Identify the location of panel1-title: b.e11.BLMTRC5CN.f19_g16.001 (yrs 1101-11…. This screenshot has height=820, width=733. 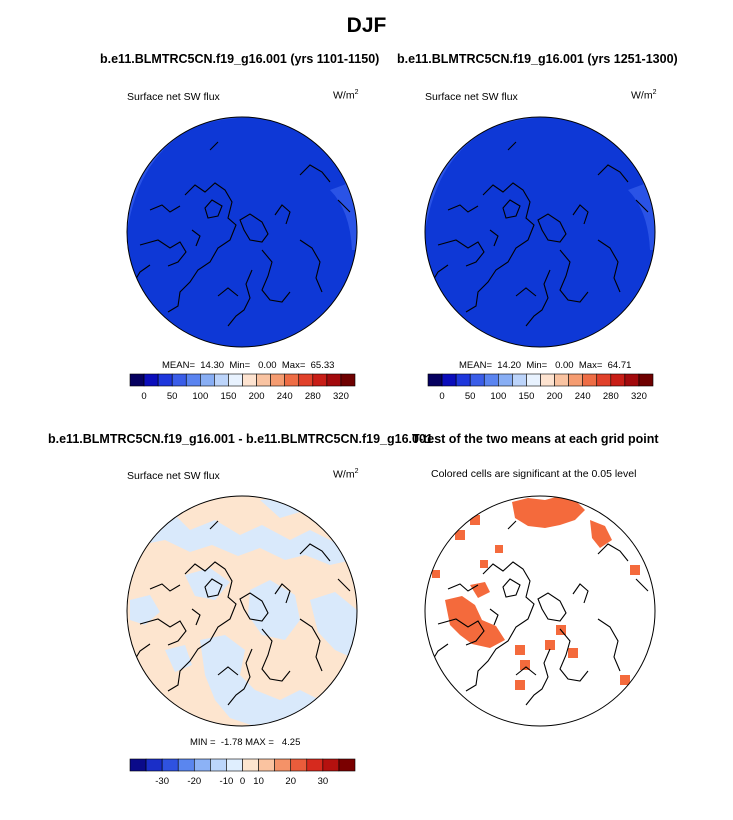
(240, 59).